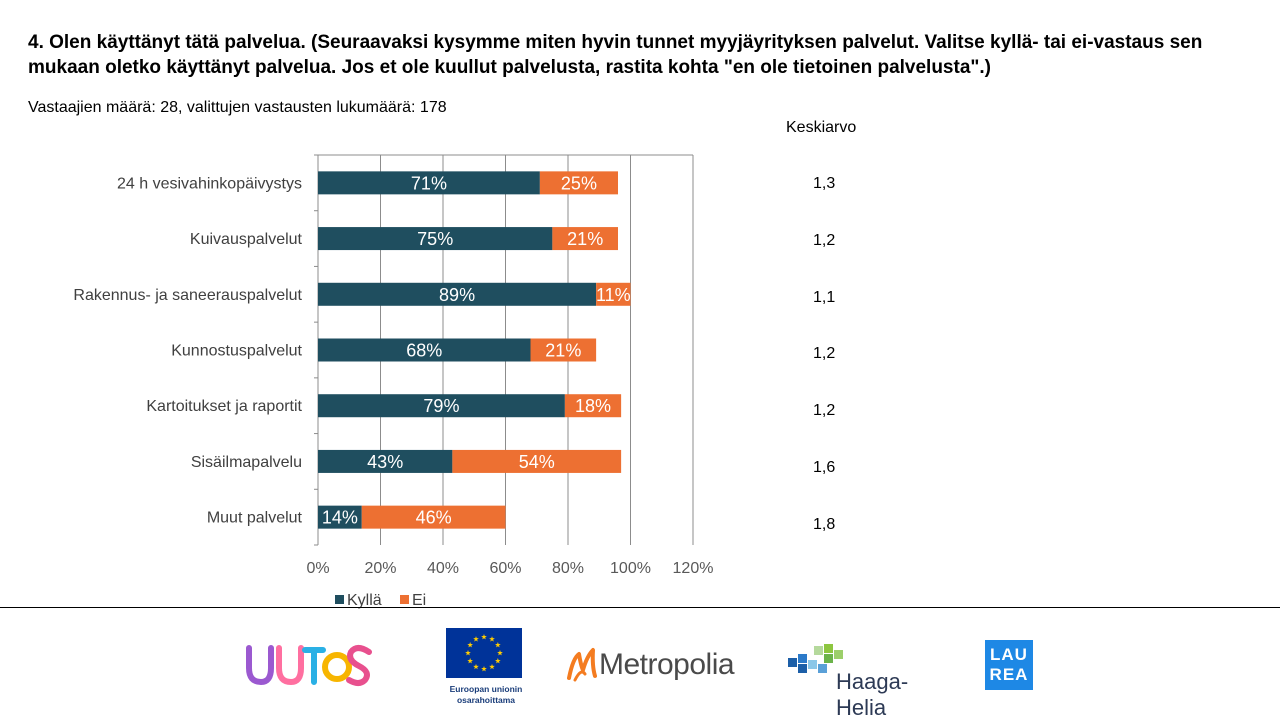 The image size is (1280, 721). What do you see at coordinates (568, 568) in the screenshot?
I see `x-tick-label: 80%` at bounding box center [568, 568].